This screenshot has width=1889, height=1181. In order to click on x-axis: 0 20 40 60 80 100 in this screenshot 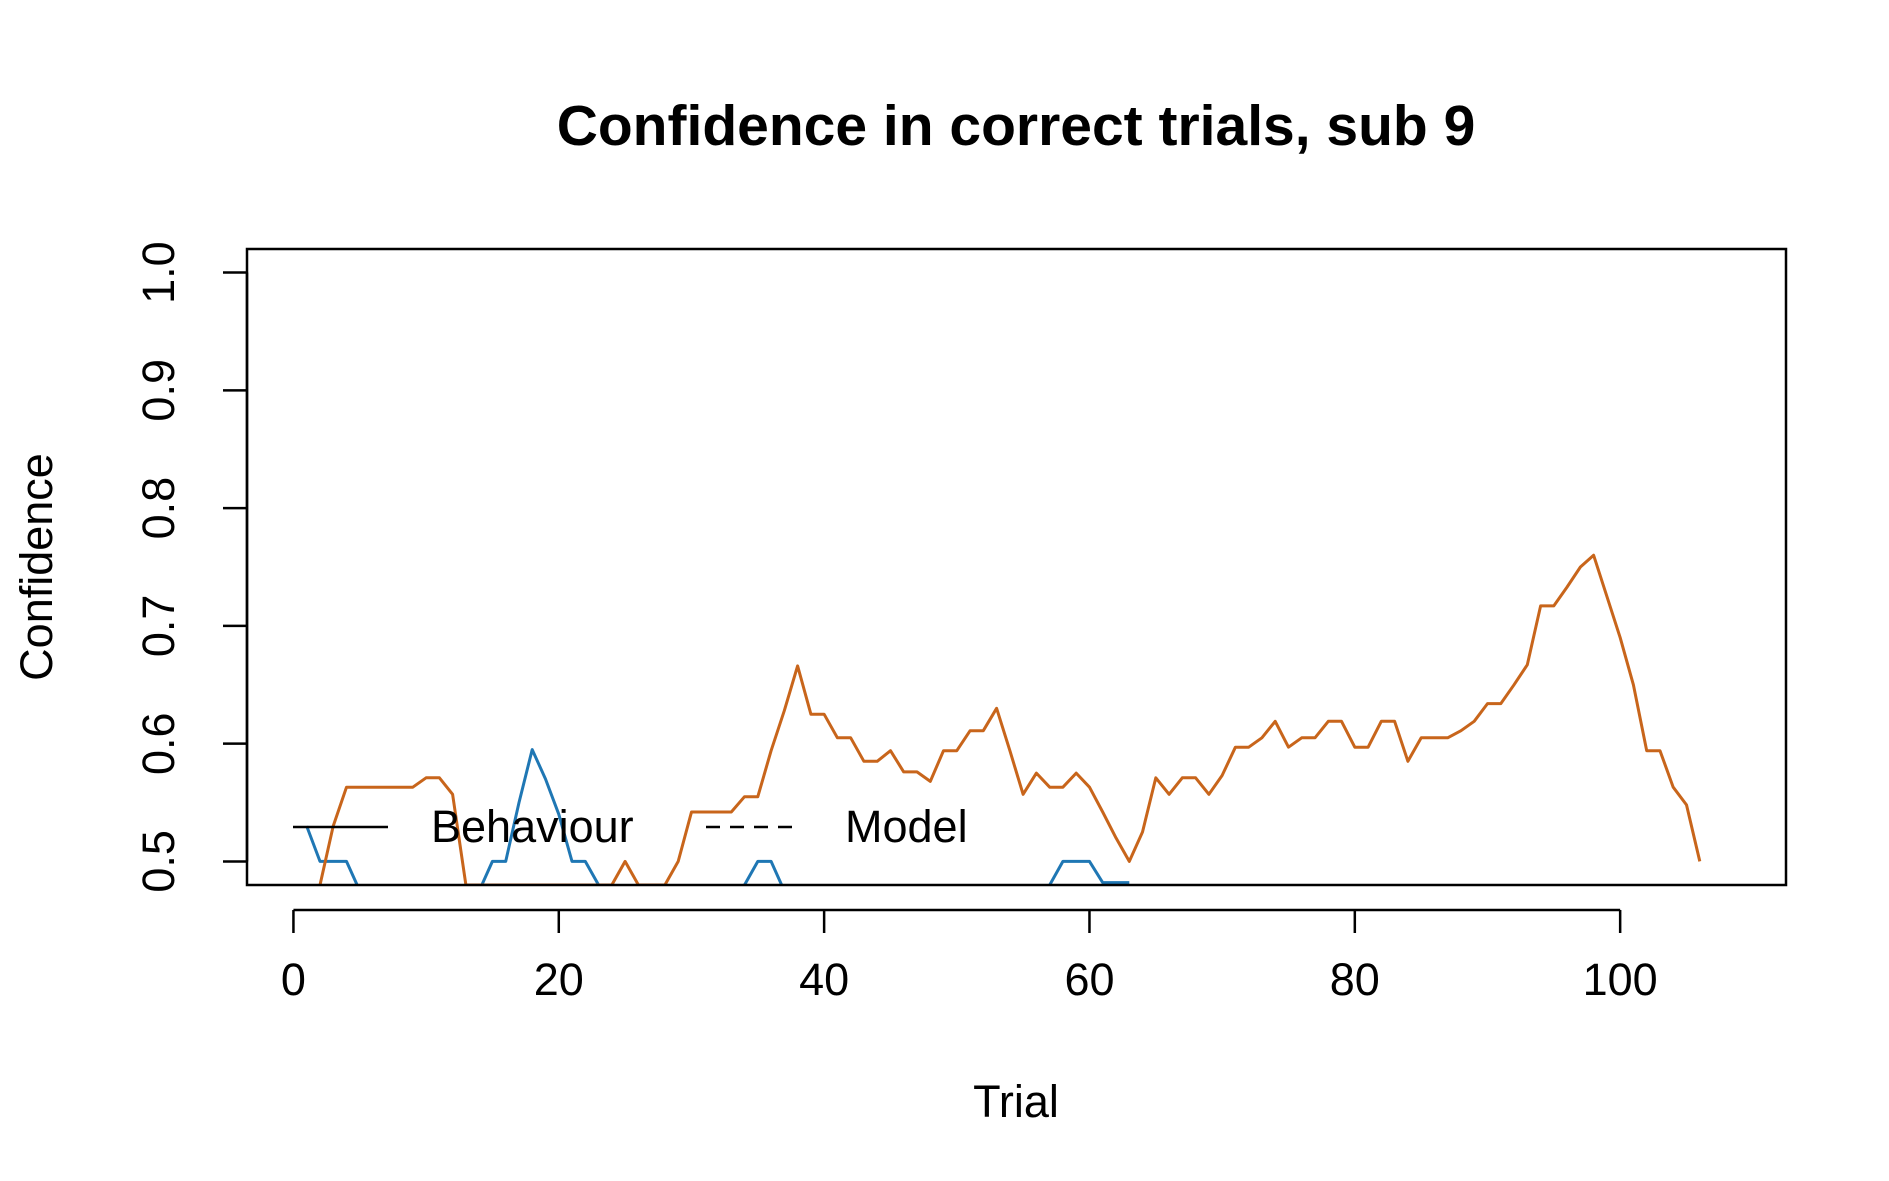, I will do `click(969, 956)`.